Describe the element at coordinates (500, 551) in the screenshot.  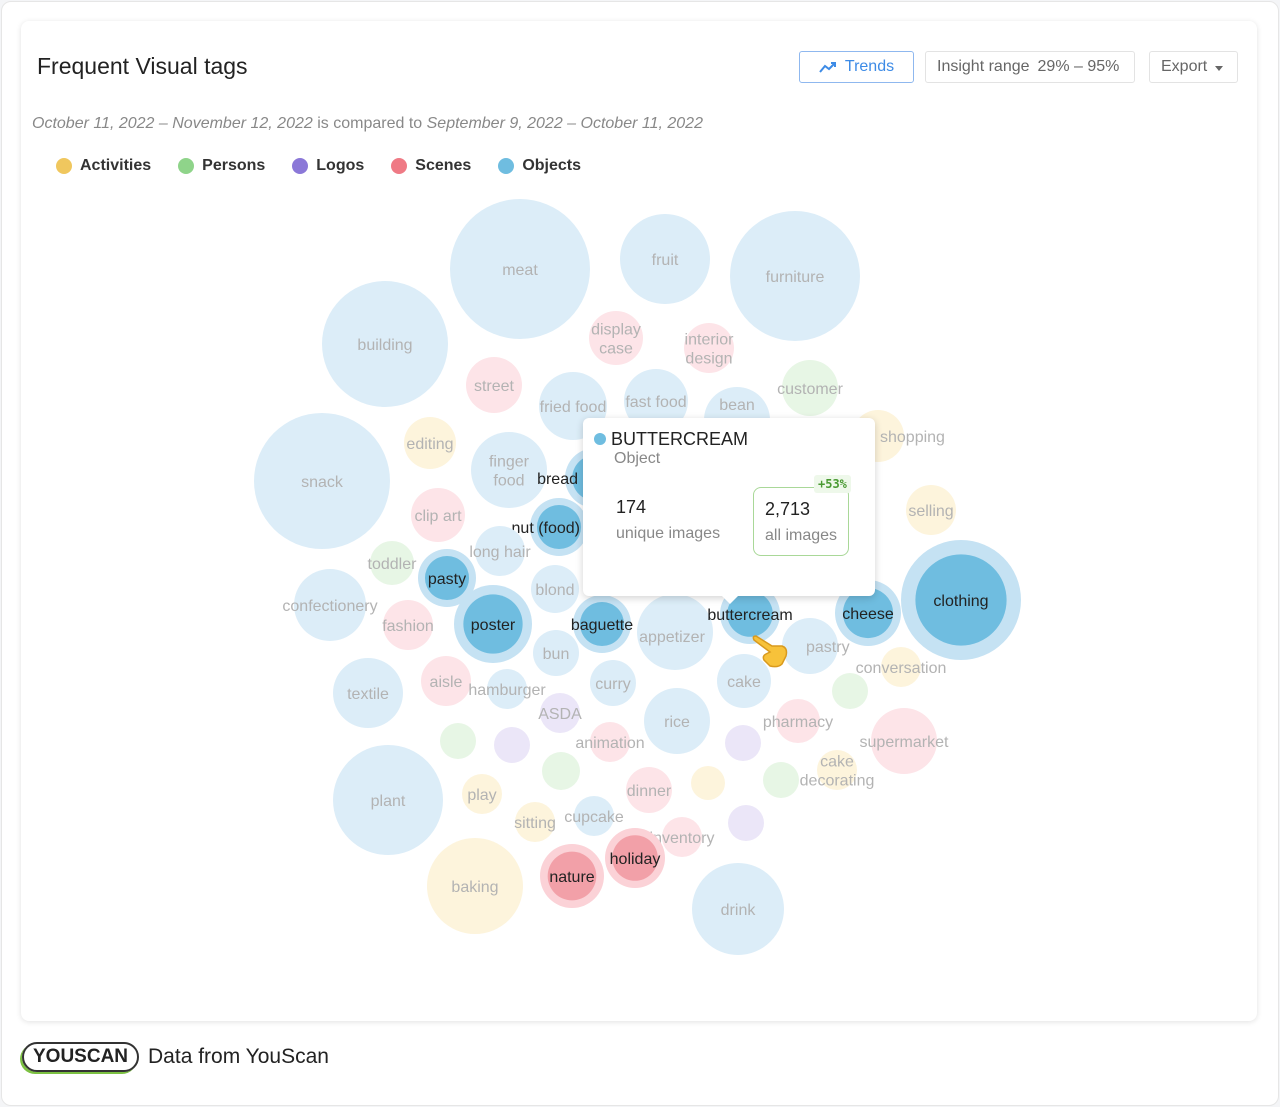
I see `bubble-long-hair: long hair` at that location.